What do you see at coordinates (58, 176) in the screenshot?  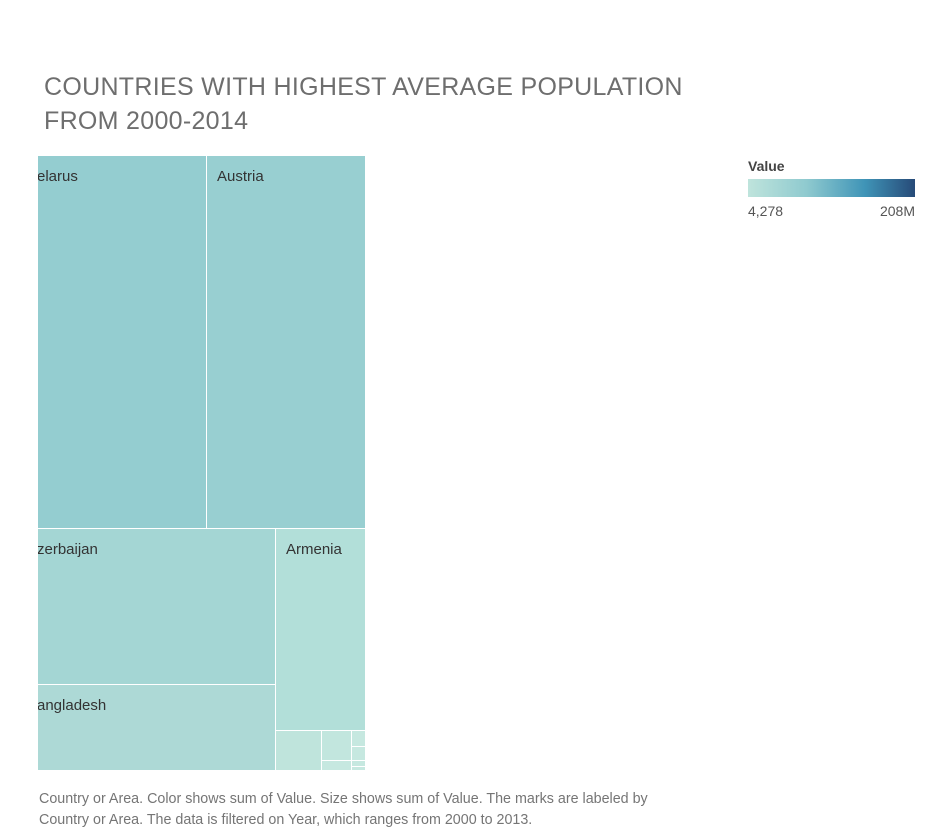 I see `tile-label-belarus: elarus` at bounding box center [58, 176].